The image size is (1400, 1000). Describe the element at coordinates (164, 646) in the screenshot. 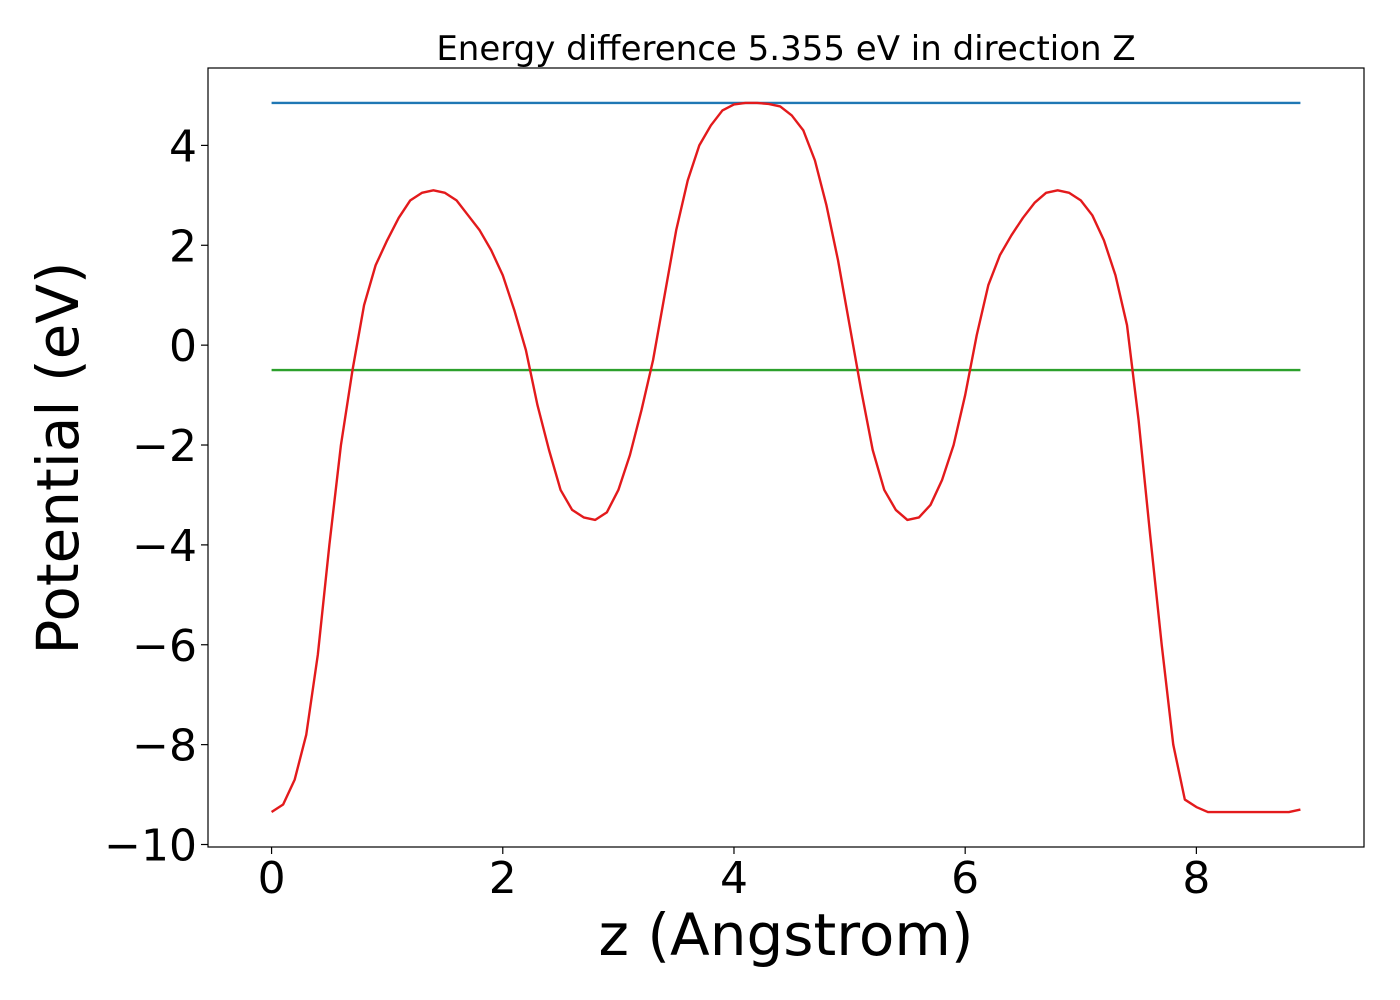

I see `y-tick-label: −6` at that location.